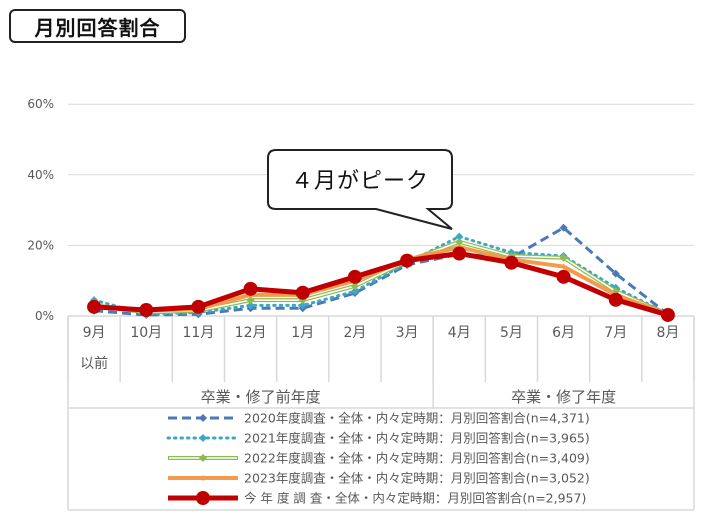  Describe the element at coordinates (511, 333) in the screenshot. I see `x-tick-label: 5月` at that location.